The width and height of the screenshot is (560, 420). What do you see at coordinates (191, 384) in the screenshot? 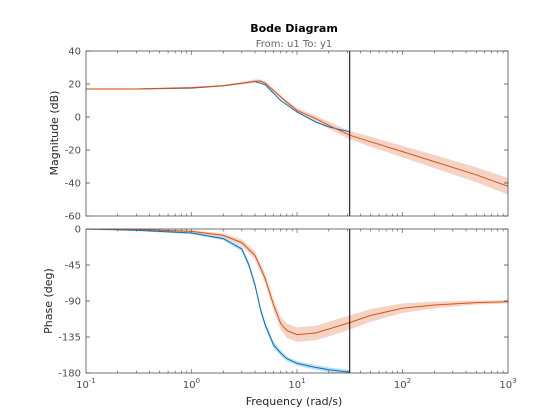
I see `x-tick-label: 10⁰` at bounding box center [191, 384].